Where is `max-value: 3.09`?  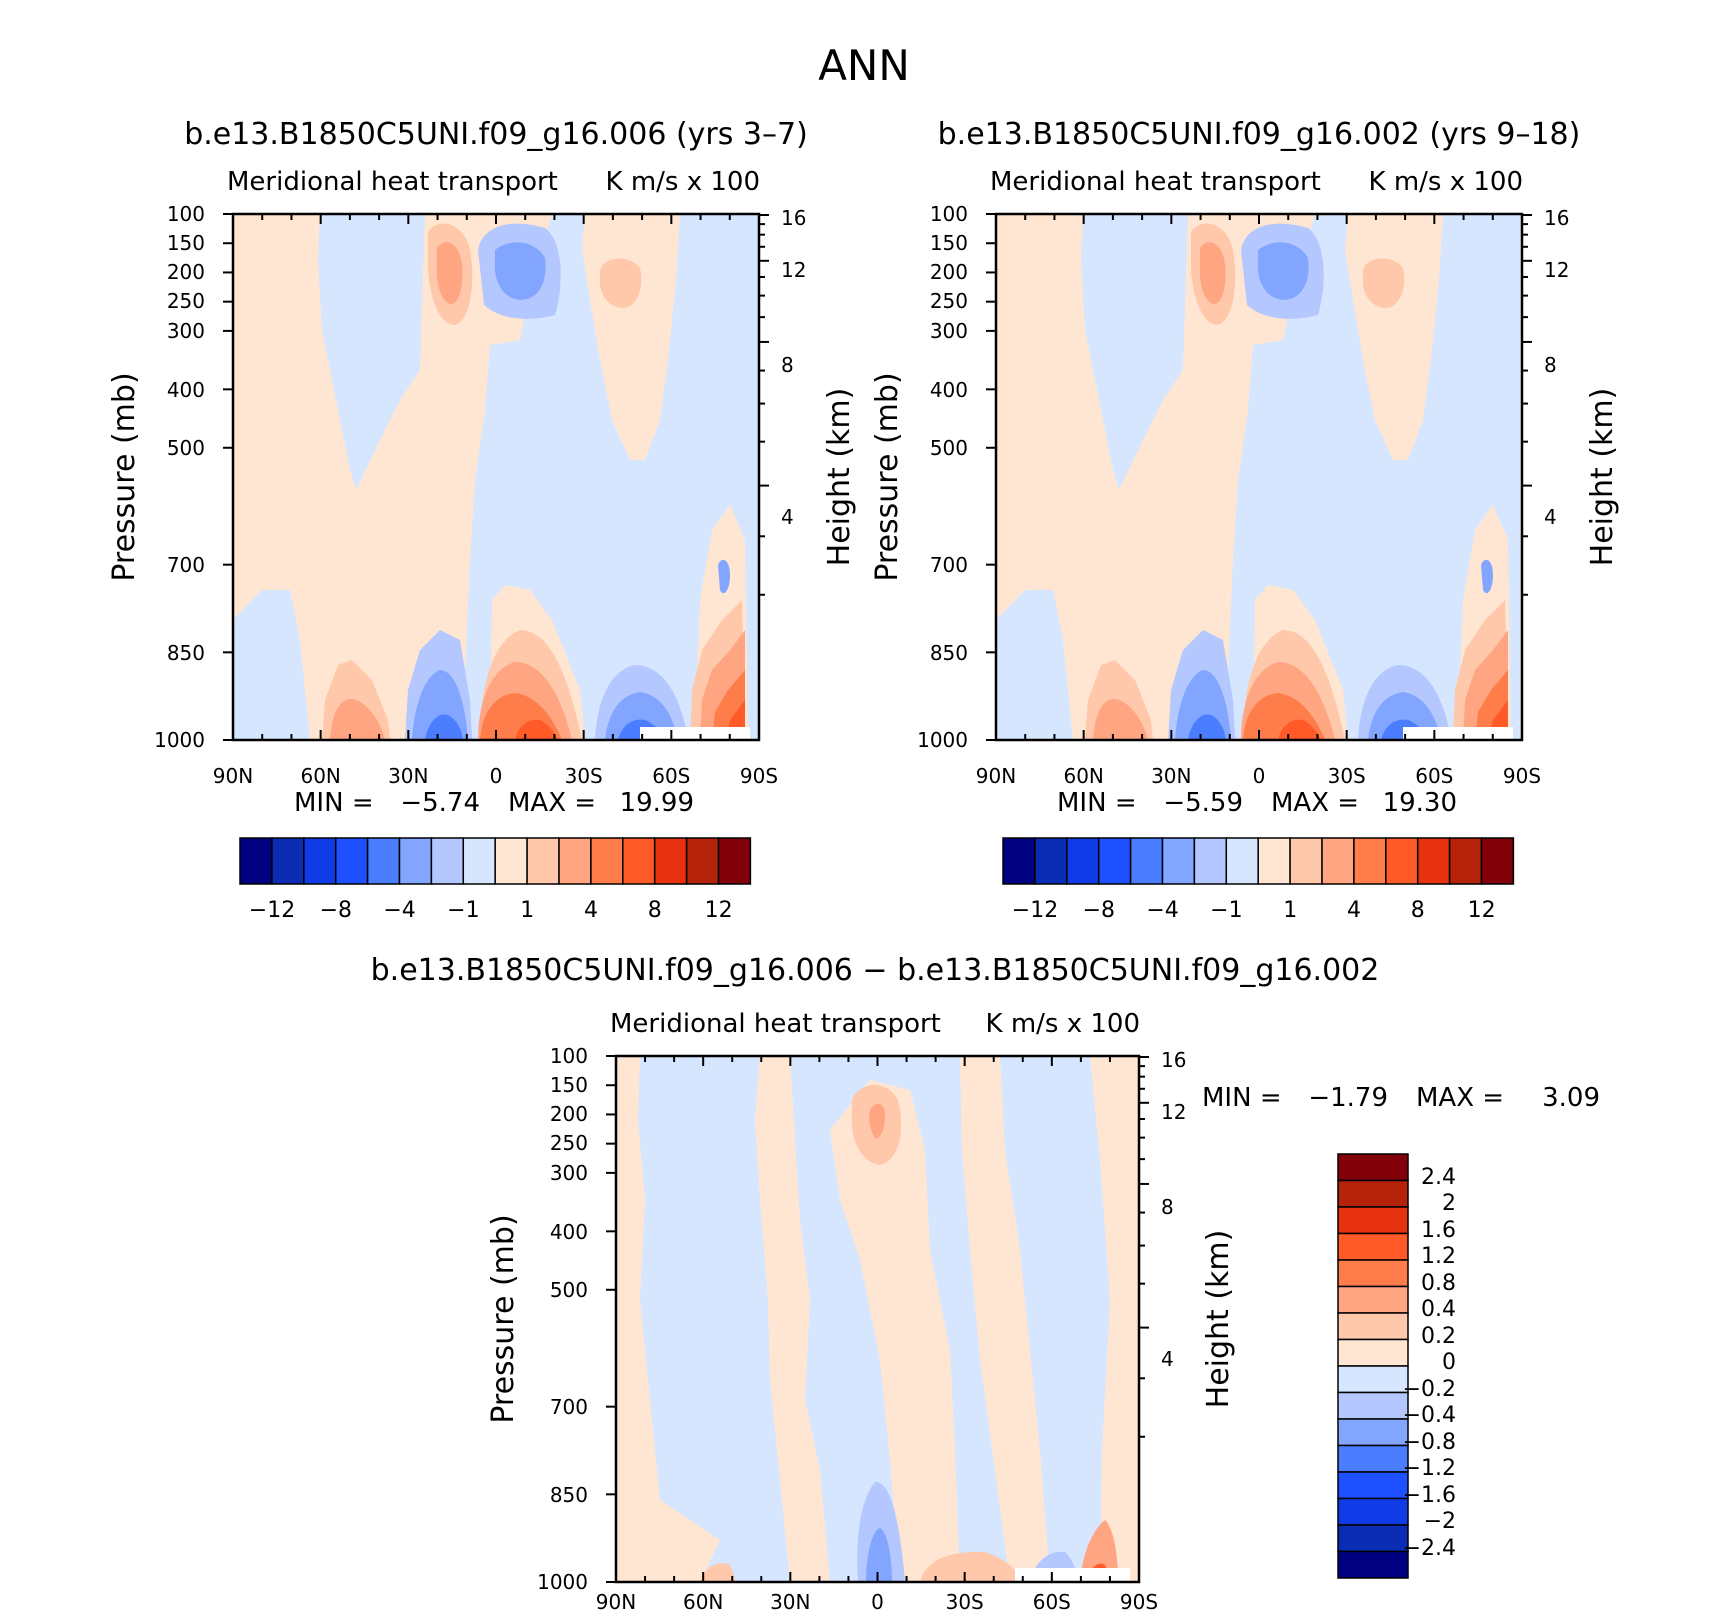
max-value: 3.09 is located at coordinates (1571, 1098).